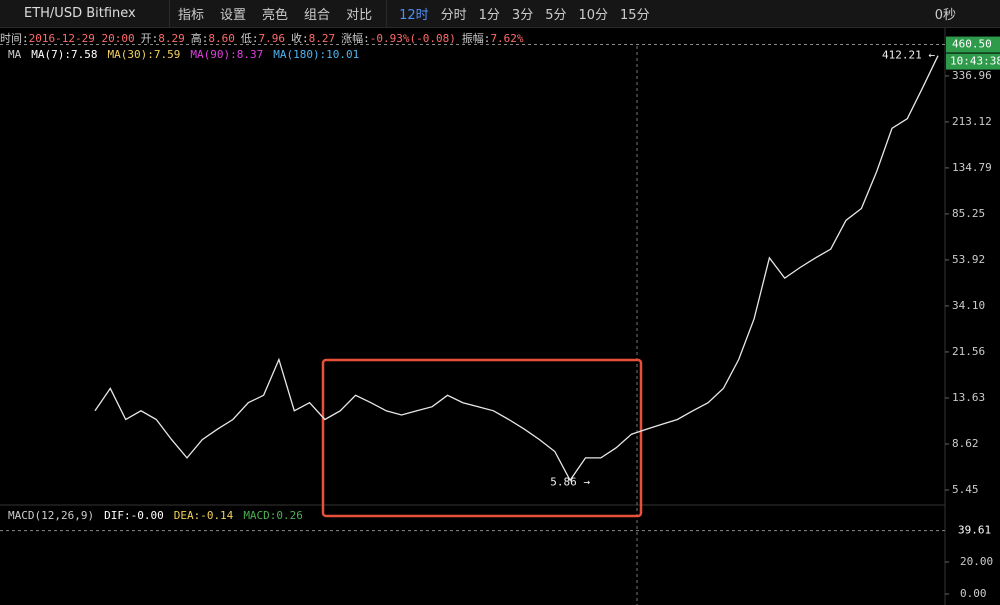 The height and width of the screenshot is (605, 1000). I want to click on interval: 15分, so click(635, 15).